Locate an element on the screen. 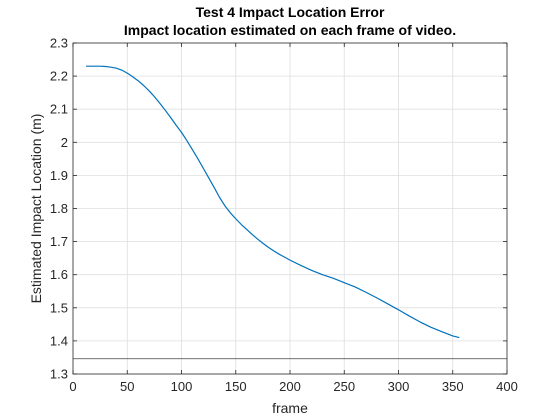  x-tick-label: 350 is located at coordinates (453, 386).